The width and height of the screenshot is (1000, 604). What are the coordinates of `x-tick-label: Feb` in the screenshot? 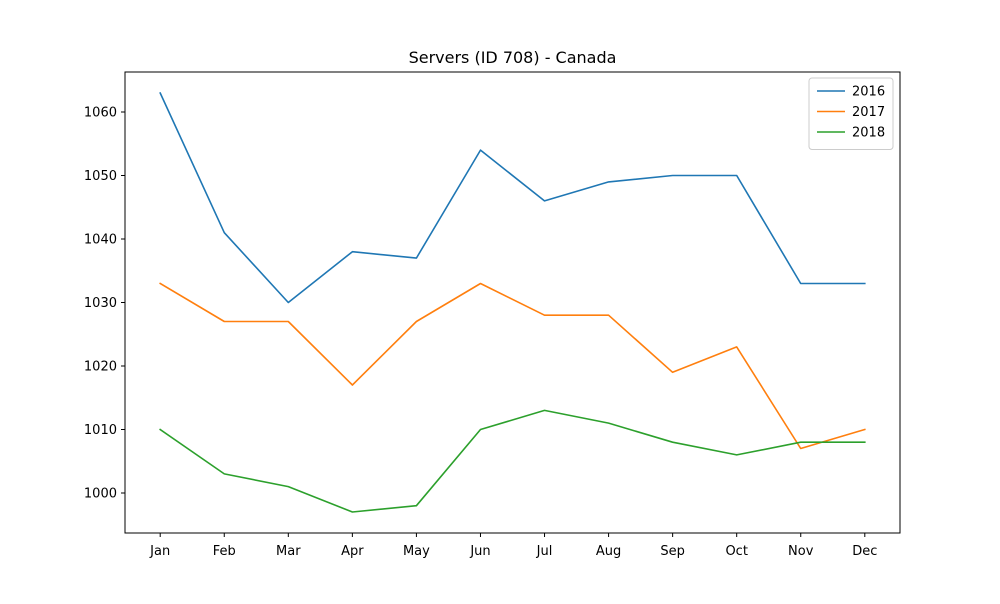 It's located at (224, 551).